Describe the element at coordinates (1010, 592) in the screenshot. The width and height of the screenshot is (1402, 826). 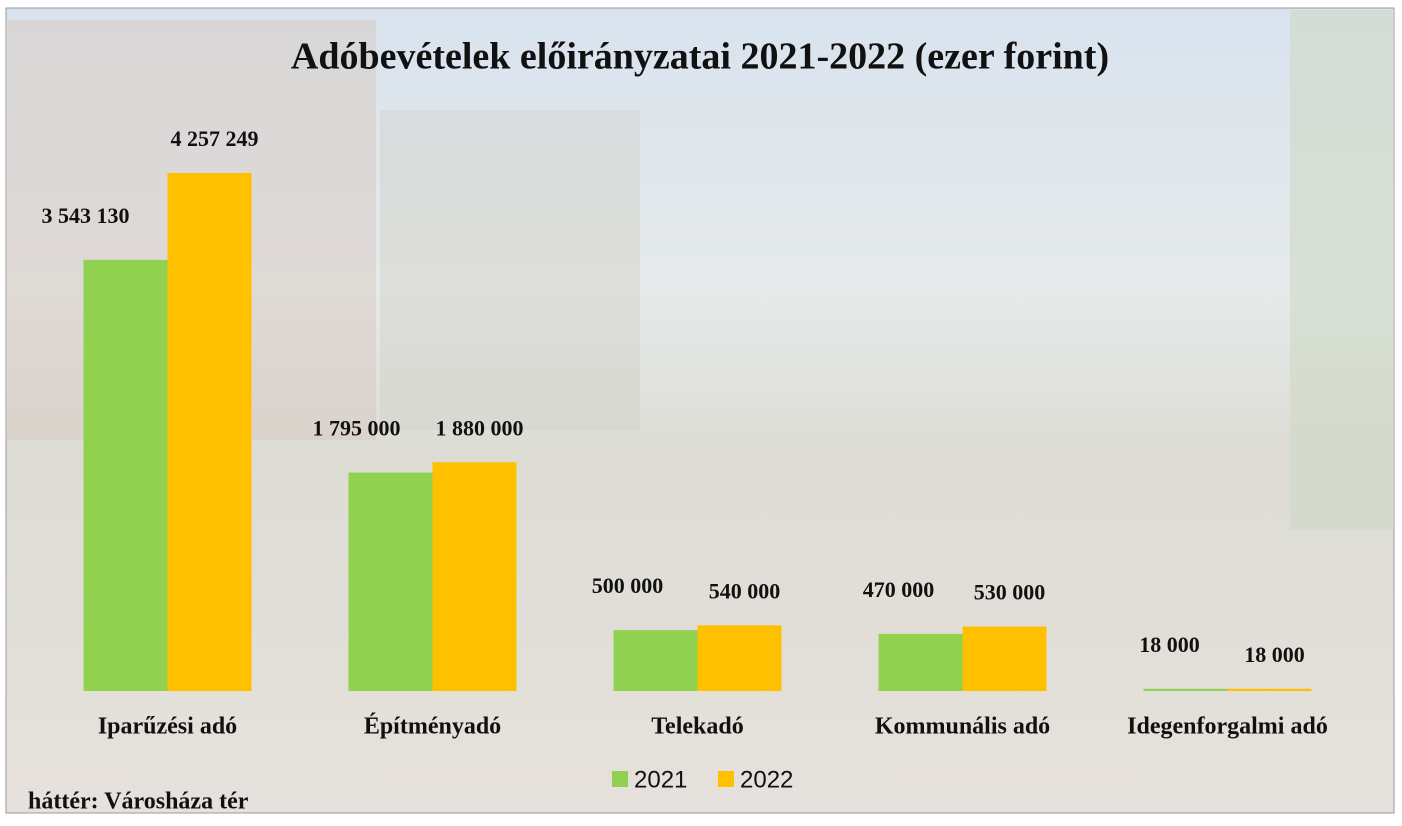
I see `value-label: 530 000` at that location.